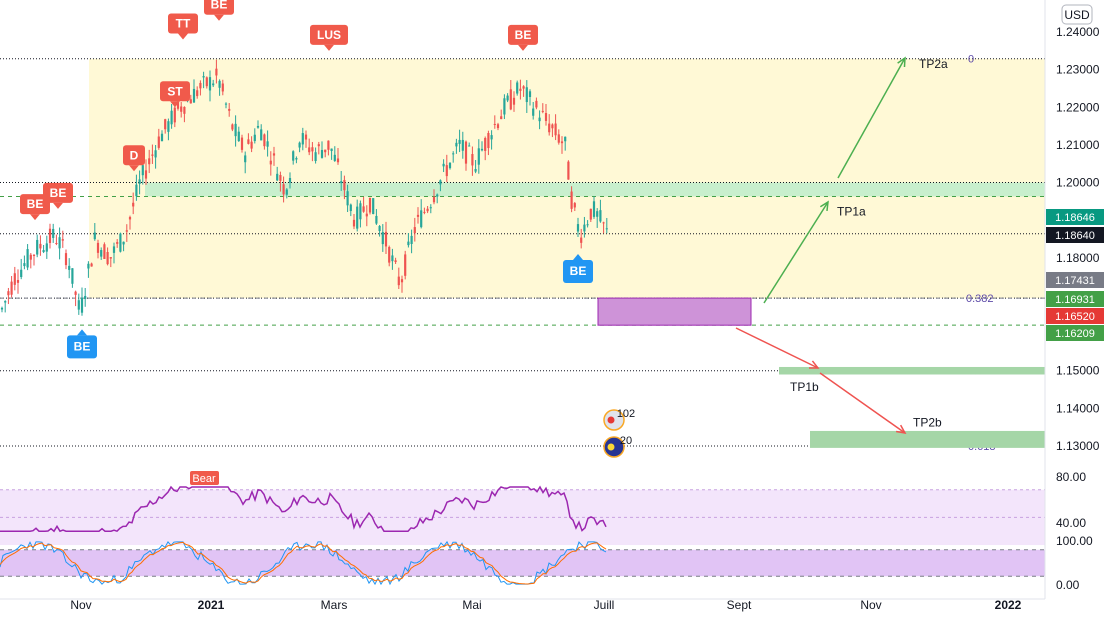 This screenshot has width=1109, height=619. What do you see at coordinates (901, 62) in the screenshot?
I see `arrow-to-tp2a-head` at bounding box center [901, 62].